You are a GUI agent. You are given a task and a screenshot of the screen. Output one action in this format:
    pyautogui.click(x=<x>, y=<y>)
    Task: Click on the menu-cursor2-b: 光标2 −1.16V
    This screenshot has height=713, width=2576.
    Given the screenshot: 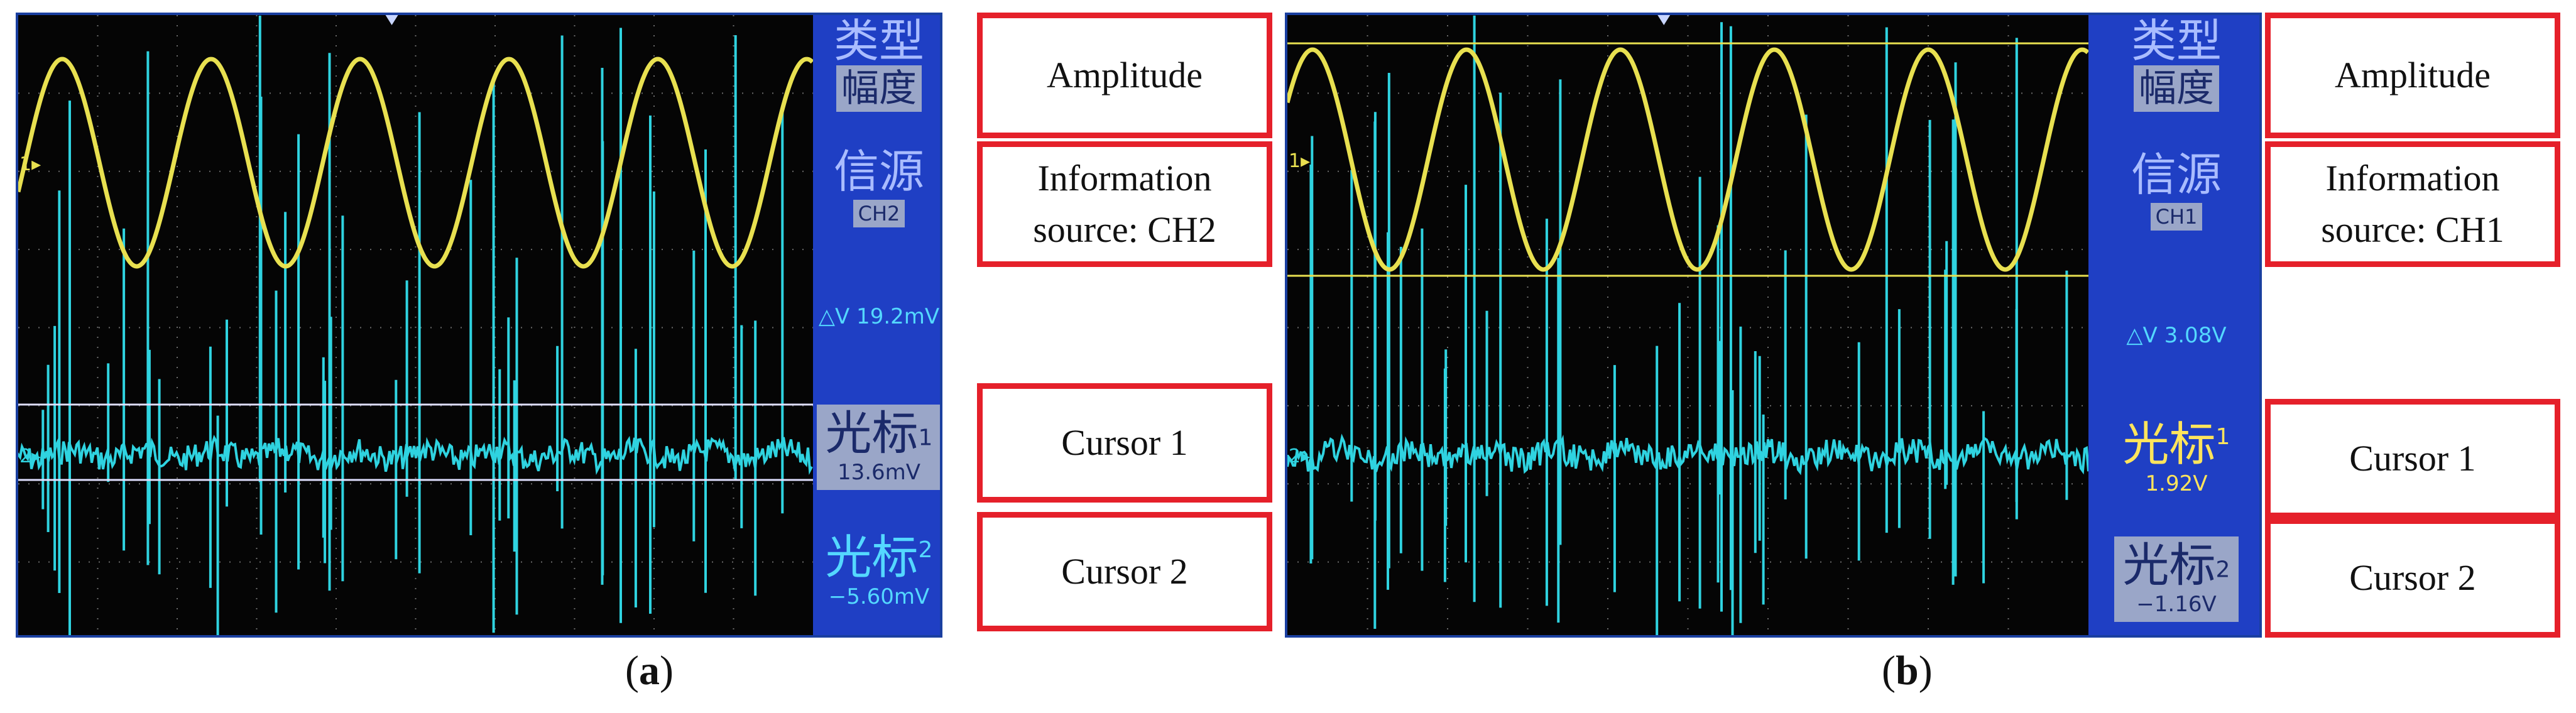 What is the action you would take?
    pyautogui.click(x=2173, y=579)
    